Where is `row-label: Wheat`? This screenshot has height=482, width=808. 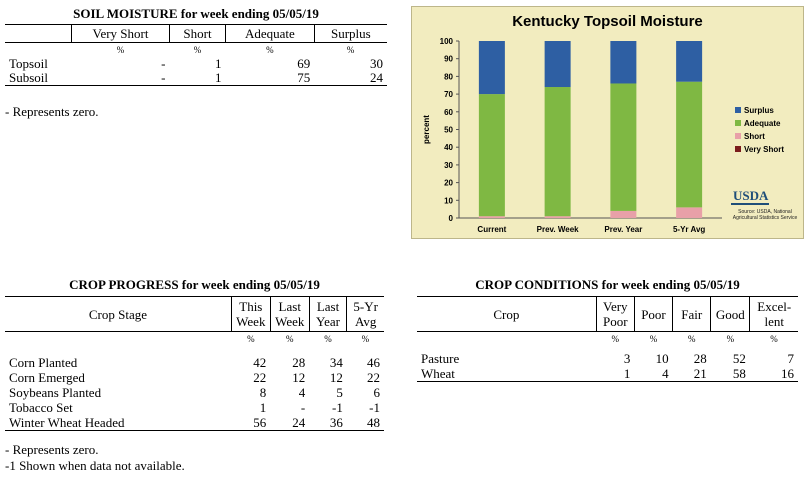
row-label: Wheat is located at coordinates (507, 374).